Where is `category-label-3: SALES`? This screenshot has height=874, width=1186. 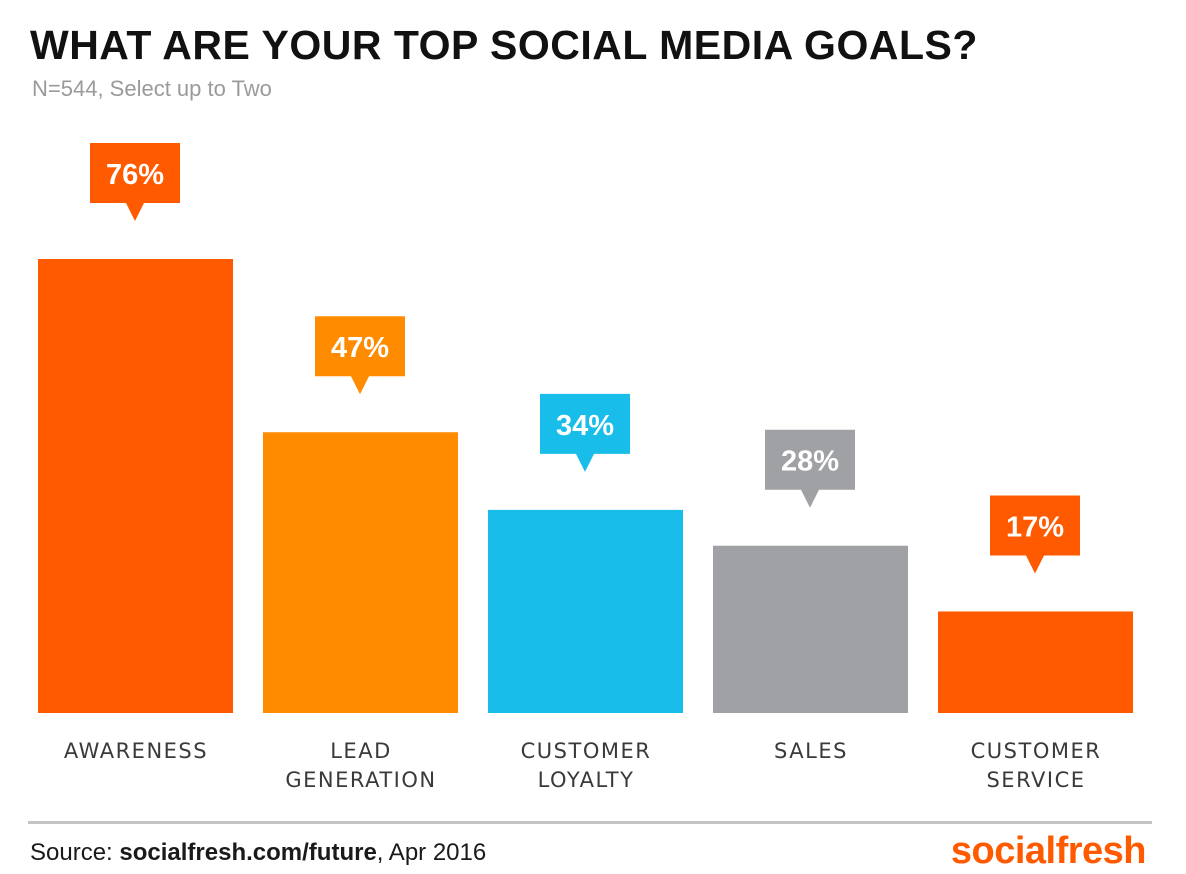
category-label-3: SALES is located at coordinates (811, 751).